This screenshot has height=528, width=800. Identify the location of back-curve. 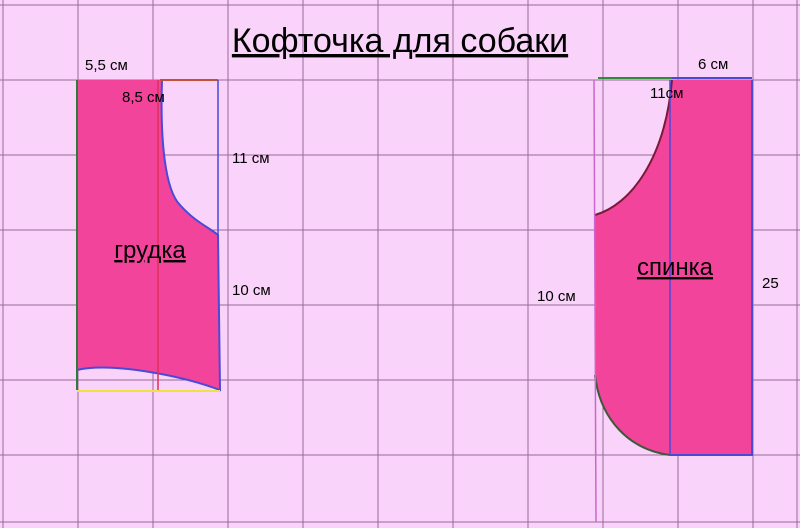
(632, 415).